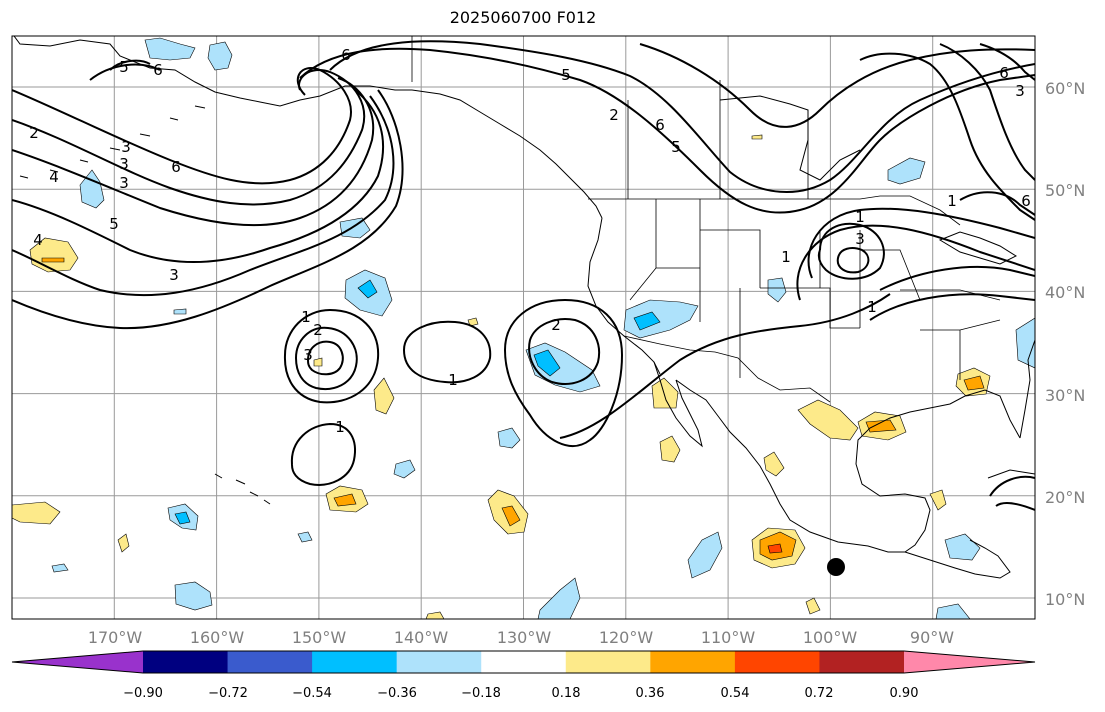  What do you see at coordinates (775, 548) in the screenshot?
I see `red-anomaly-core` at bounding box center [775, 548].